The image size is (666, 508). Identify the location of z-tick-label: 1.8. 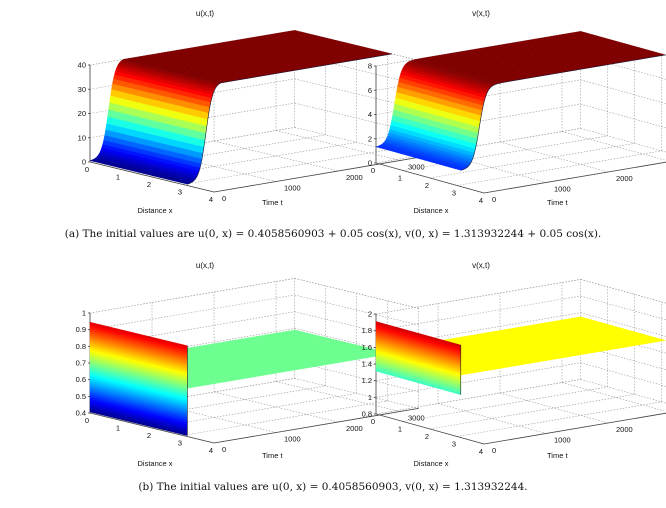
(367, 330).